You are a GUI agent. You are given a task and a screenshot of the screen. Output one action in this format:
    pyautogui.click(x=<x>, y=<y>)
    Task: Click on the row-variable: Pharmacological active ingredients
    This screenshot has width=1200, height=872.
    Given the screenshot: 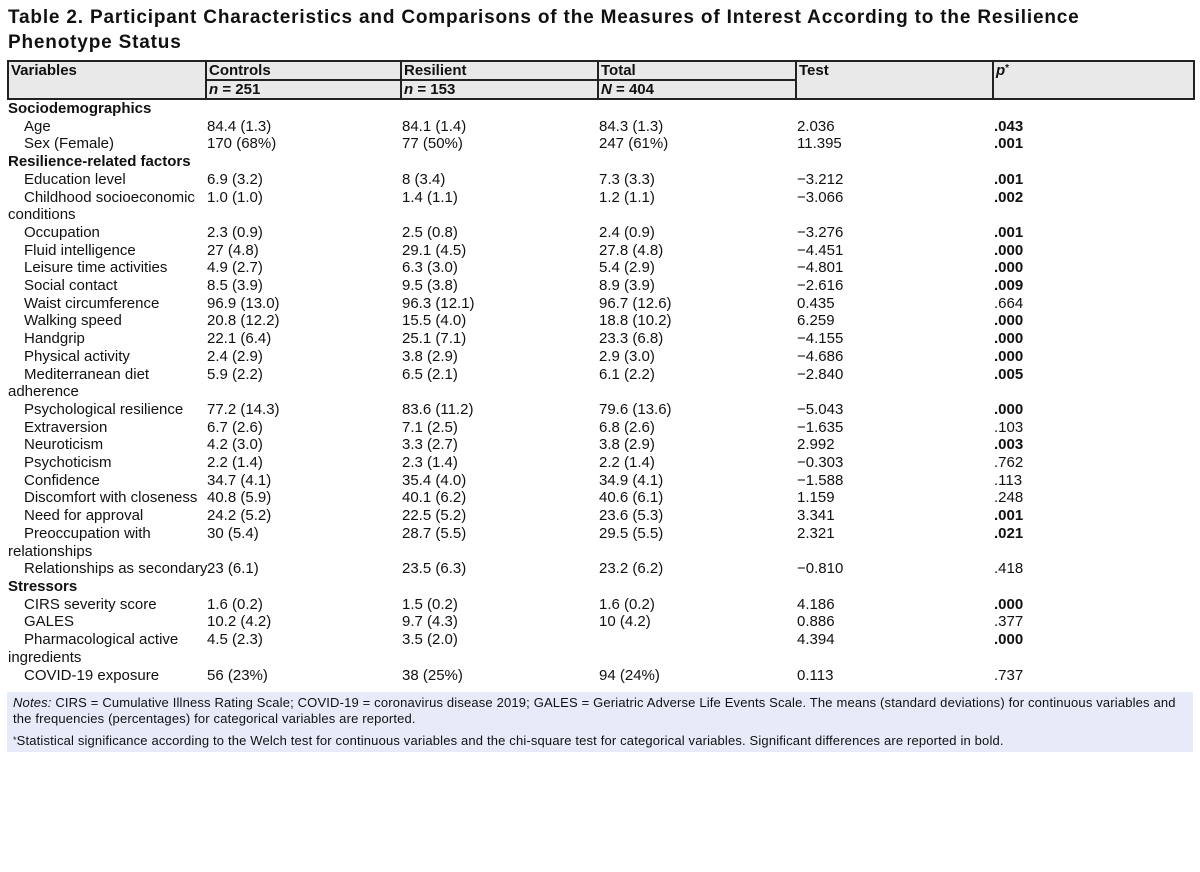 What is the action you would take?
    pyautogui.click(x=93, y=648)
    